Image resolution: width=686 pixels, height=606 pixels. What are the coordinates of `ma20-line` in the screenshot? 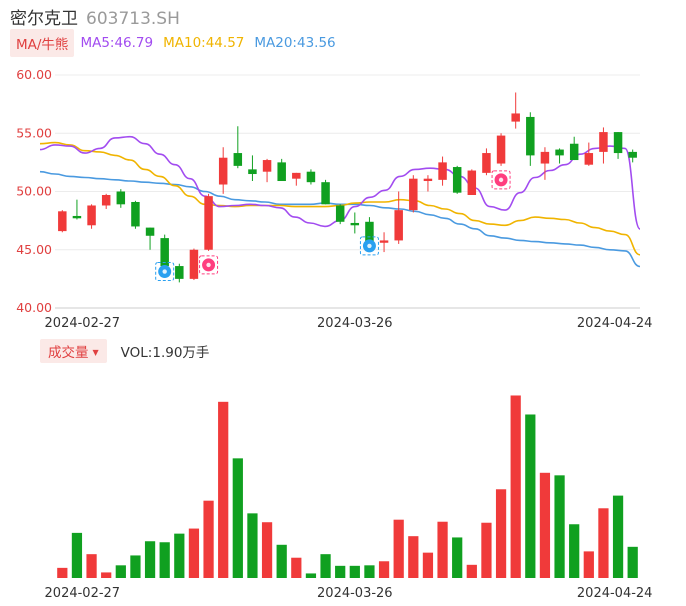 It's located at (340, 219).